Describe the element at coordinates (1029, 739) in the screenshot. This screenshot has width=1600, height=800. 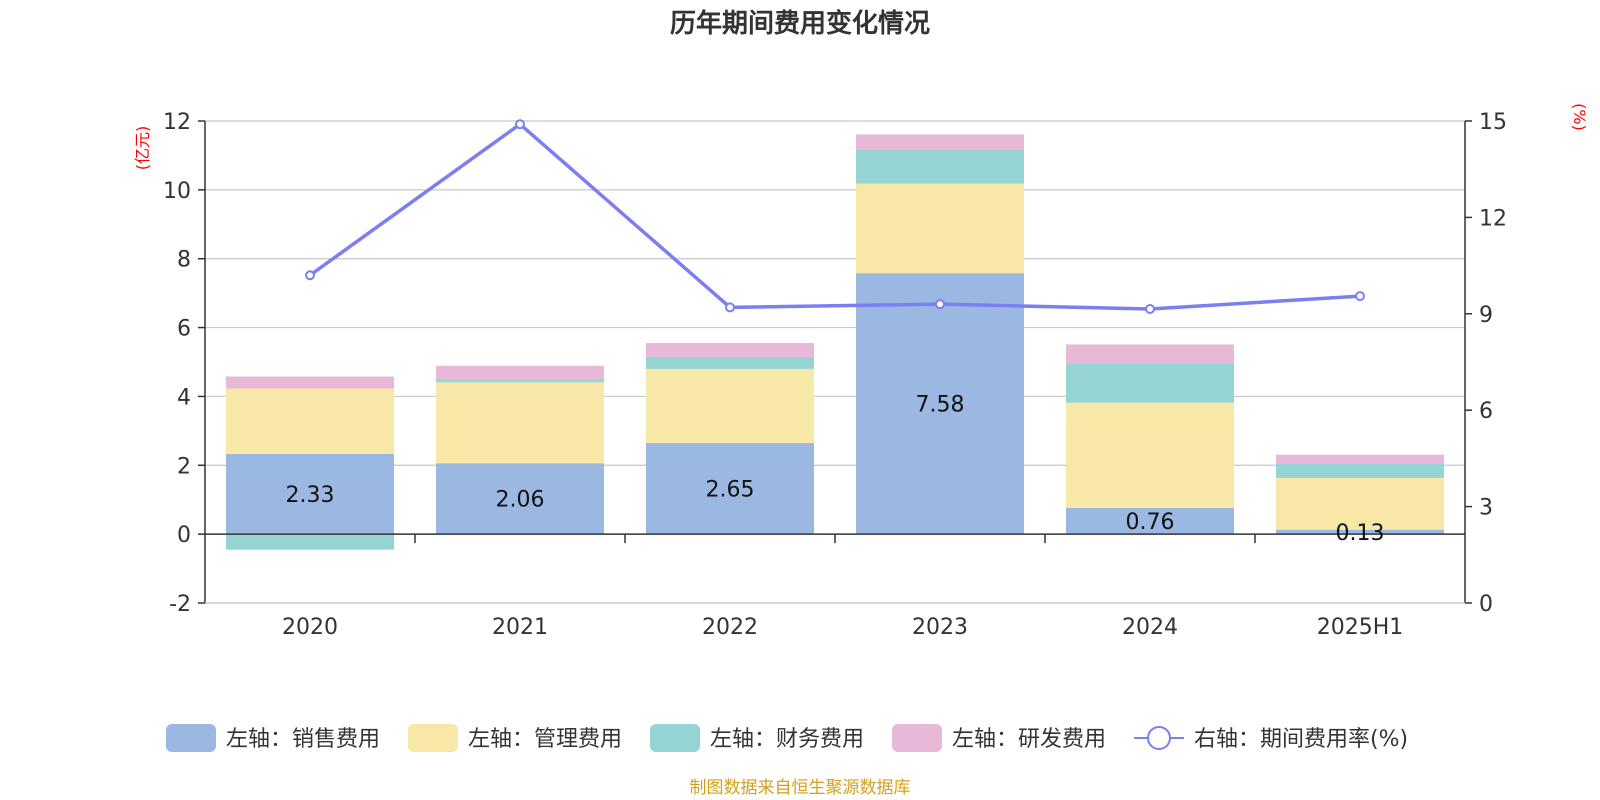
I see `legend-label: 左轴：研发费用` at that location.